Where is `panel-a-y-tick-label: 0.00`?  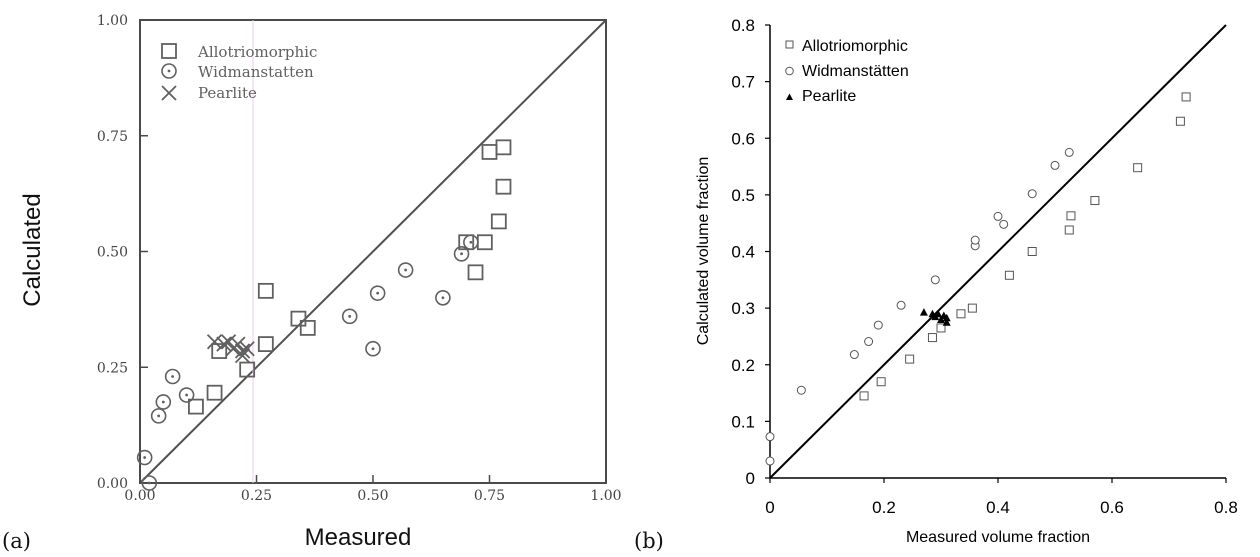
panel-a-y-tick-label: 0.00 is located at coordinates (112, 484).